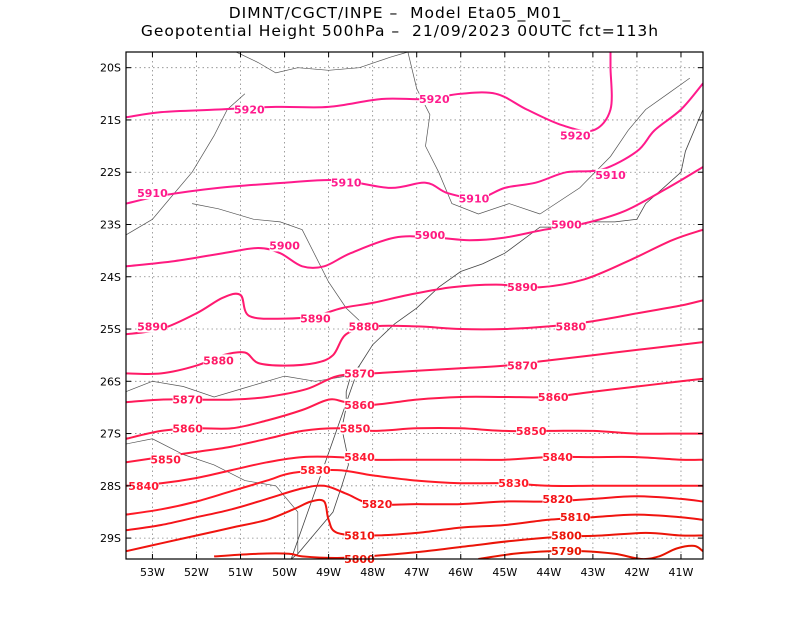 The width and height of the screenshot is (800, 618). What do you see at coordinates (553, 397) in the screenshot?
I see `contour-label: 5860` at bounding box center [553, 397].